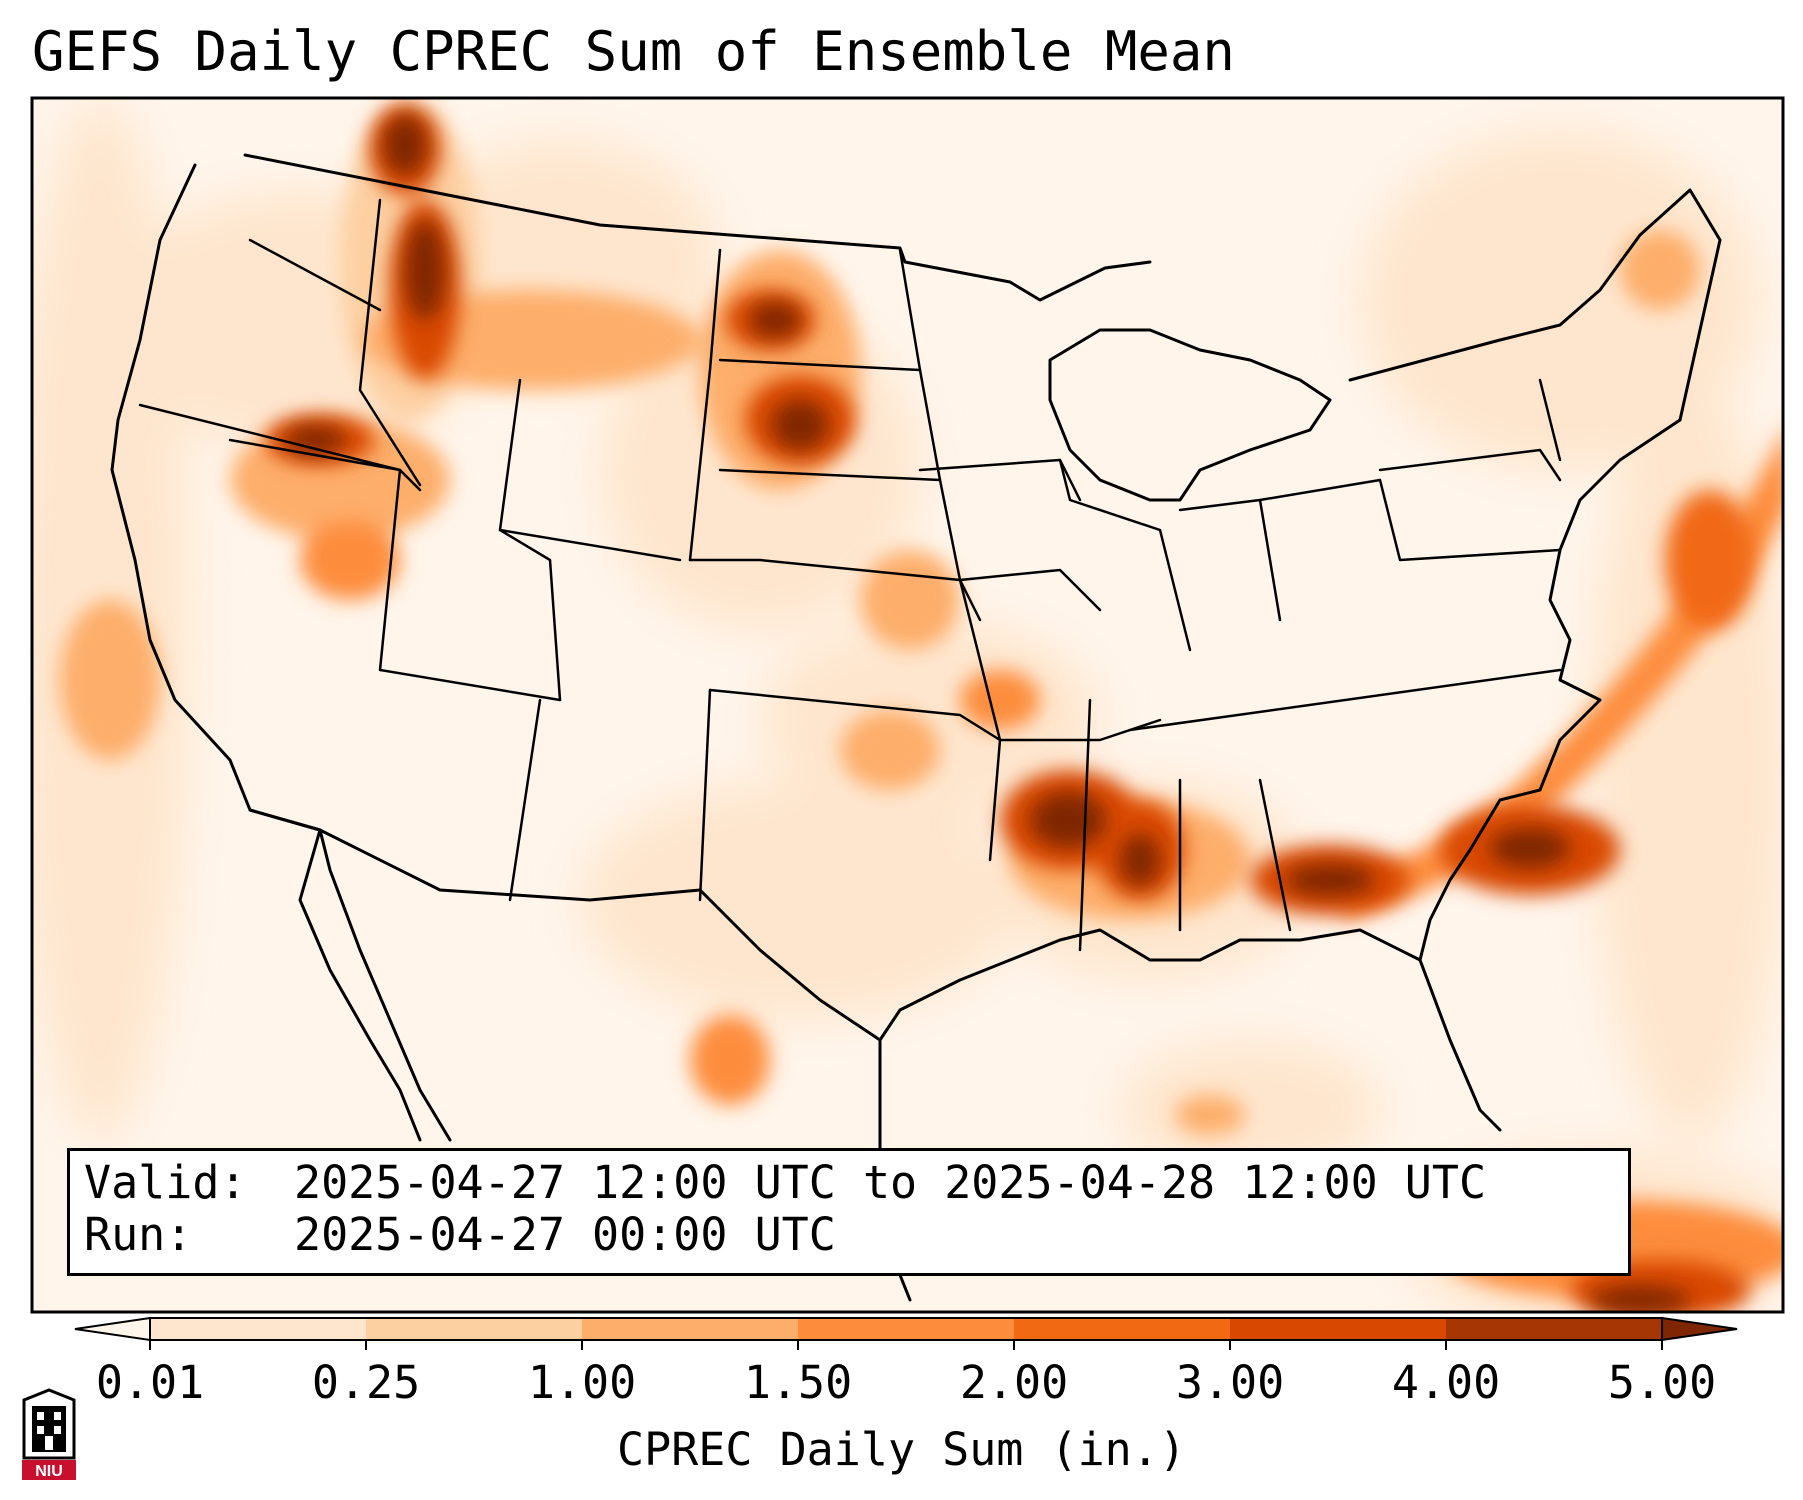  What do you see at coordinates (1610, 605) in the screenshot?
I see `atlantic-coast` at bounding box center [1610, 605].